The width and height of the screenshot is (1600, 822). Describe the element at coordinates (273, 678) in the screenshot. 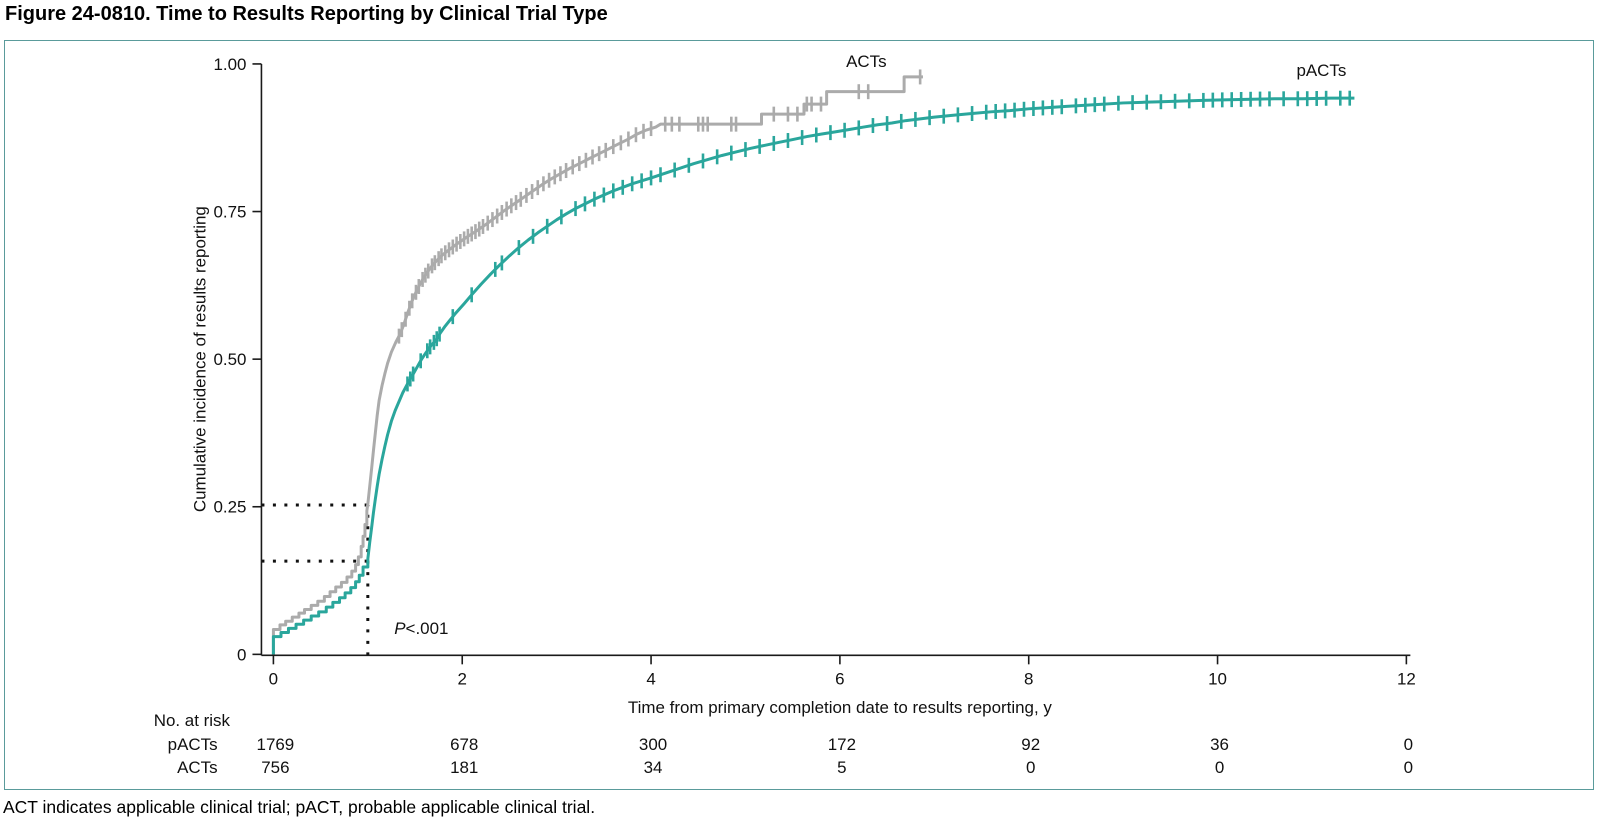

I see `x-tick-label: 0` at that location.